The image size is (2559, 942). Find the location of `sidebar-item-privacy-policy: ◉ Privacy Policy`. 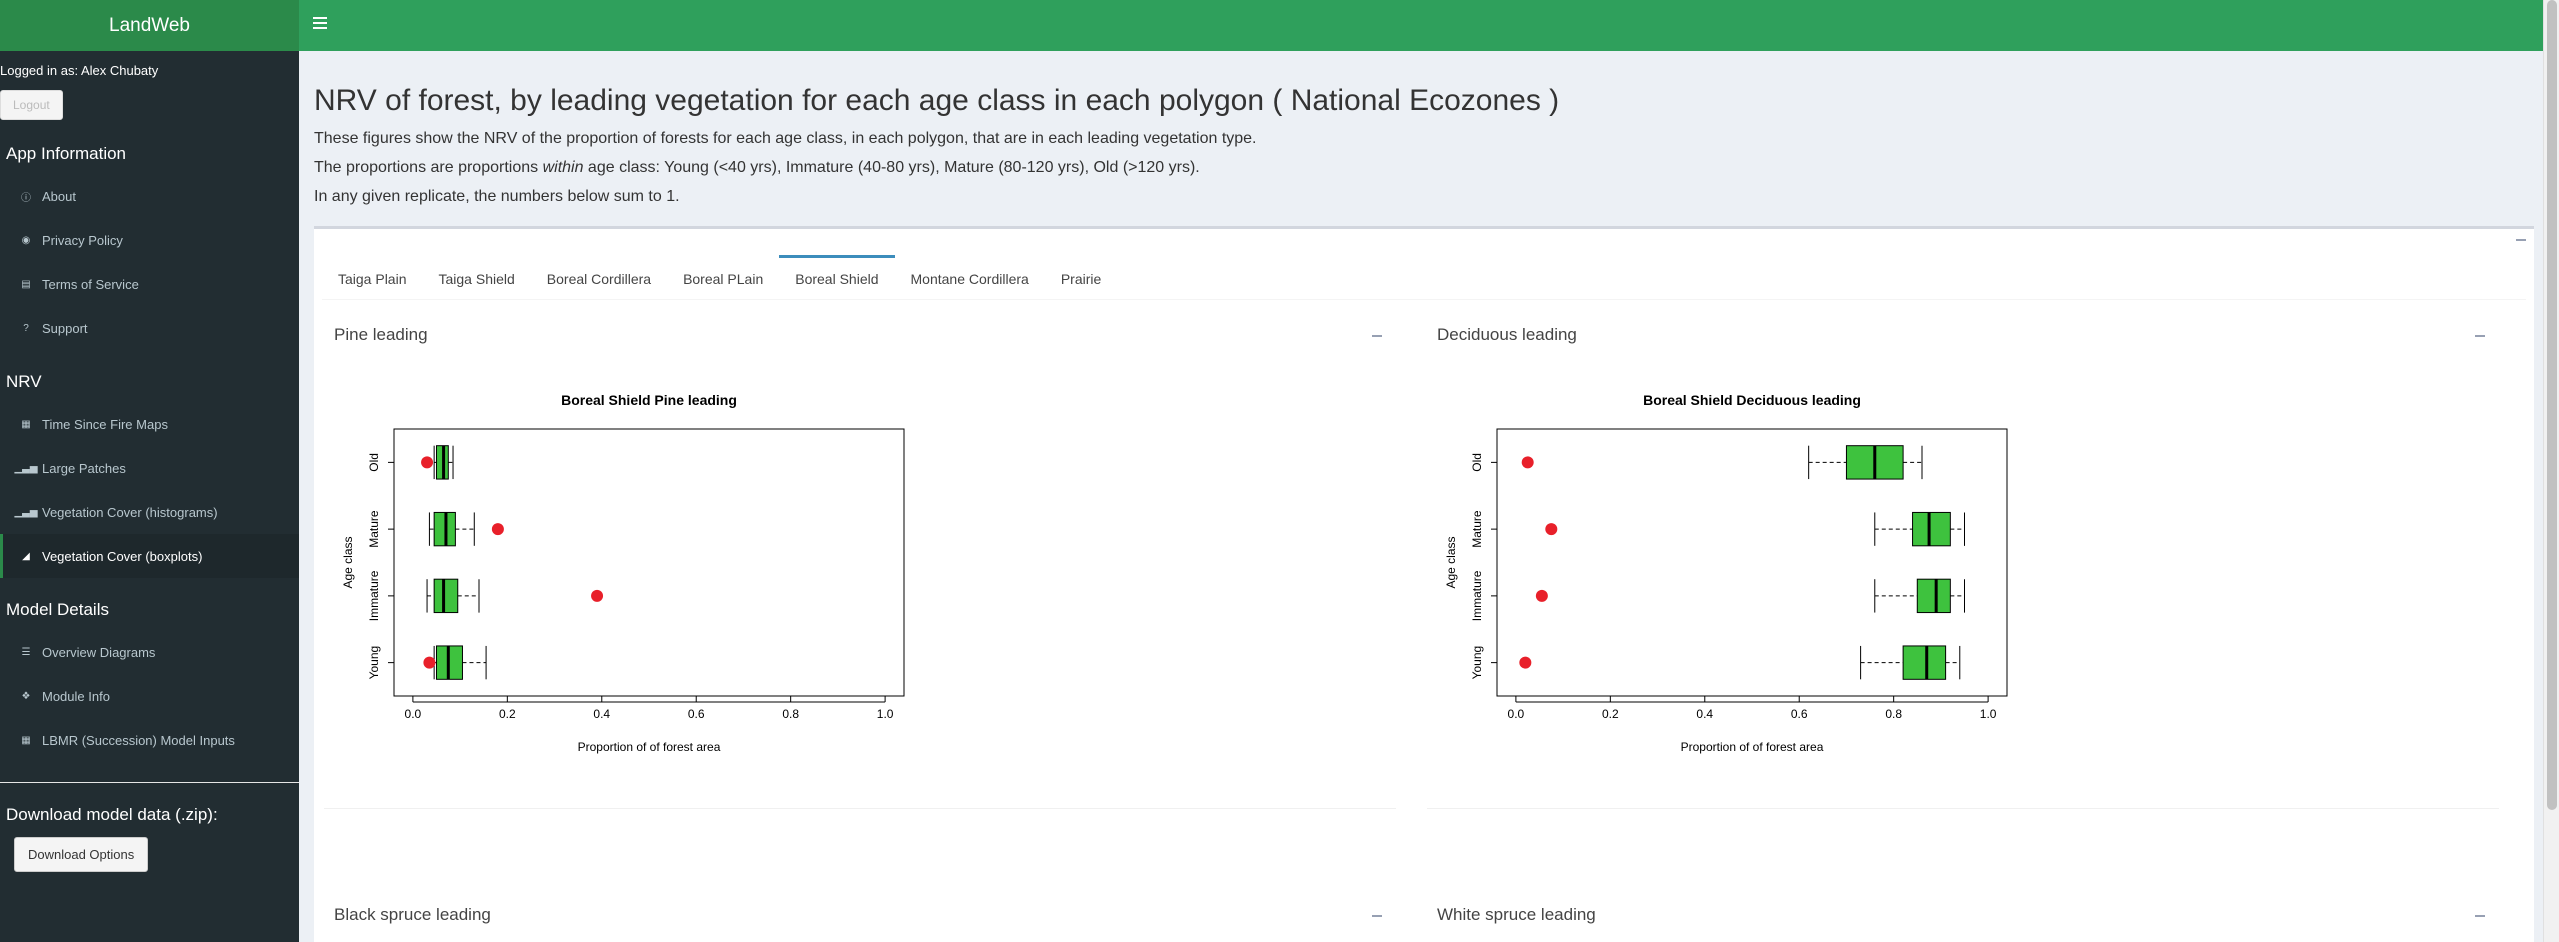

sidebar-item-privacy-policy: ◉ Privacy Policy is located at coordinates (149, 240).